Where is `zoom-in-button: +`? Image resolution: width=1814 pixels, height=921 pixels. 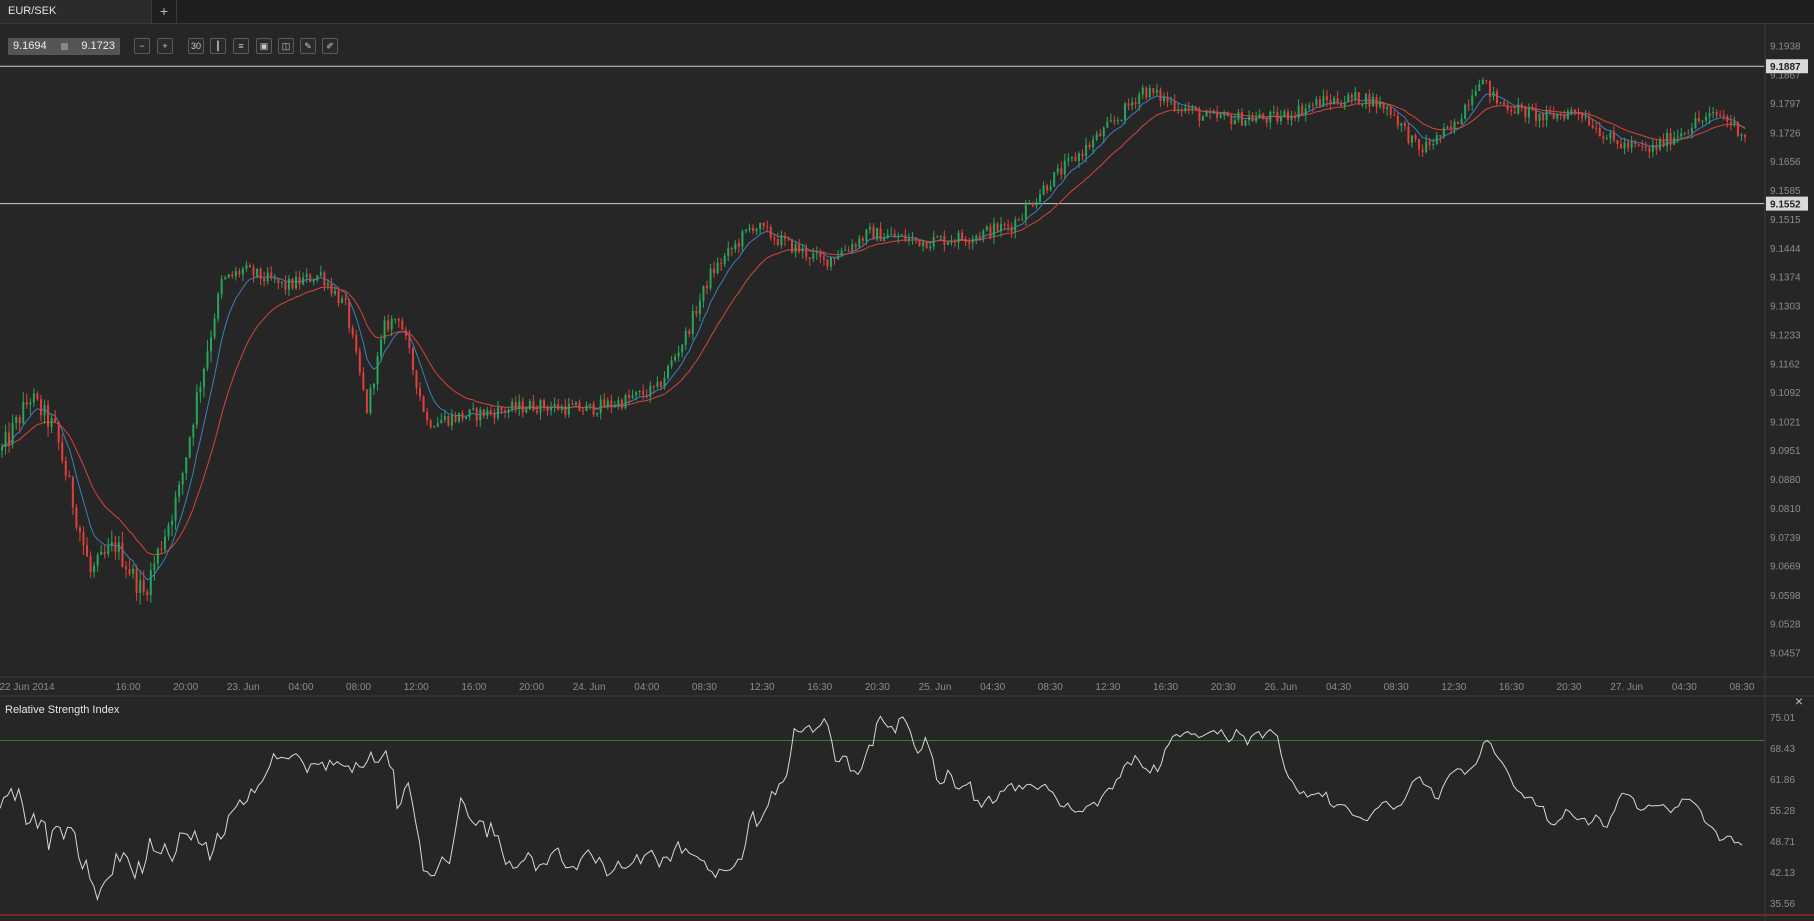 zoom-in-button: + is located at coordinates (165, 46).